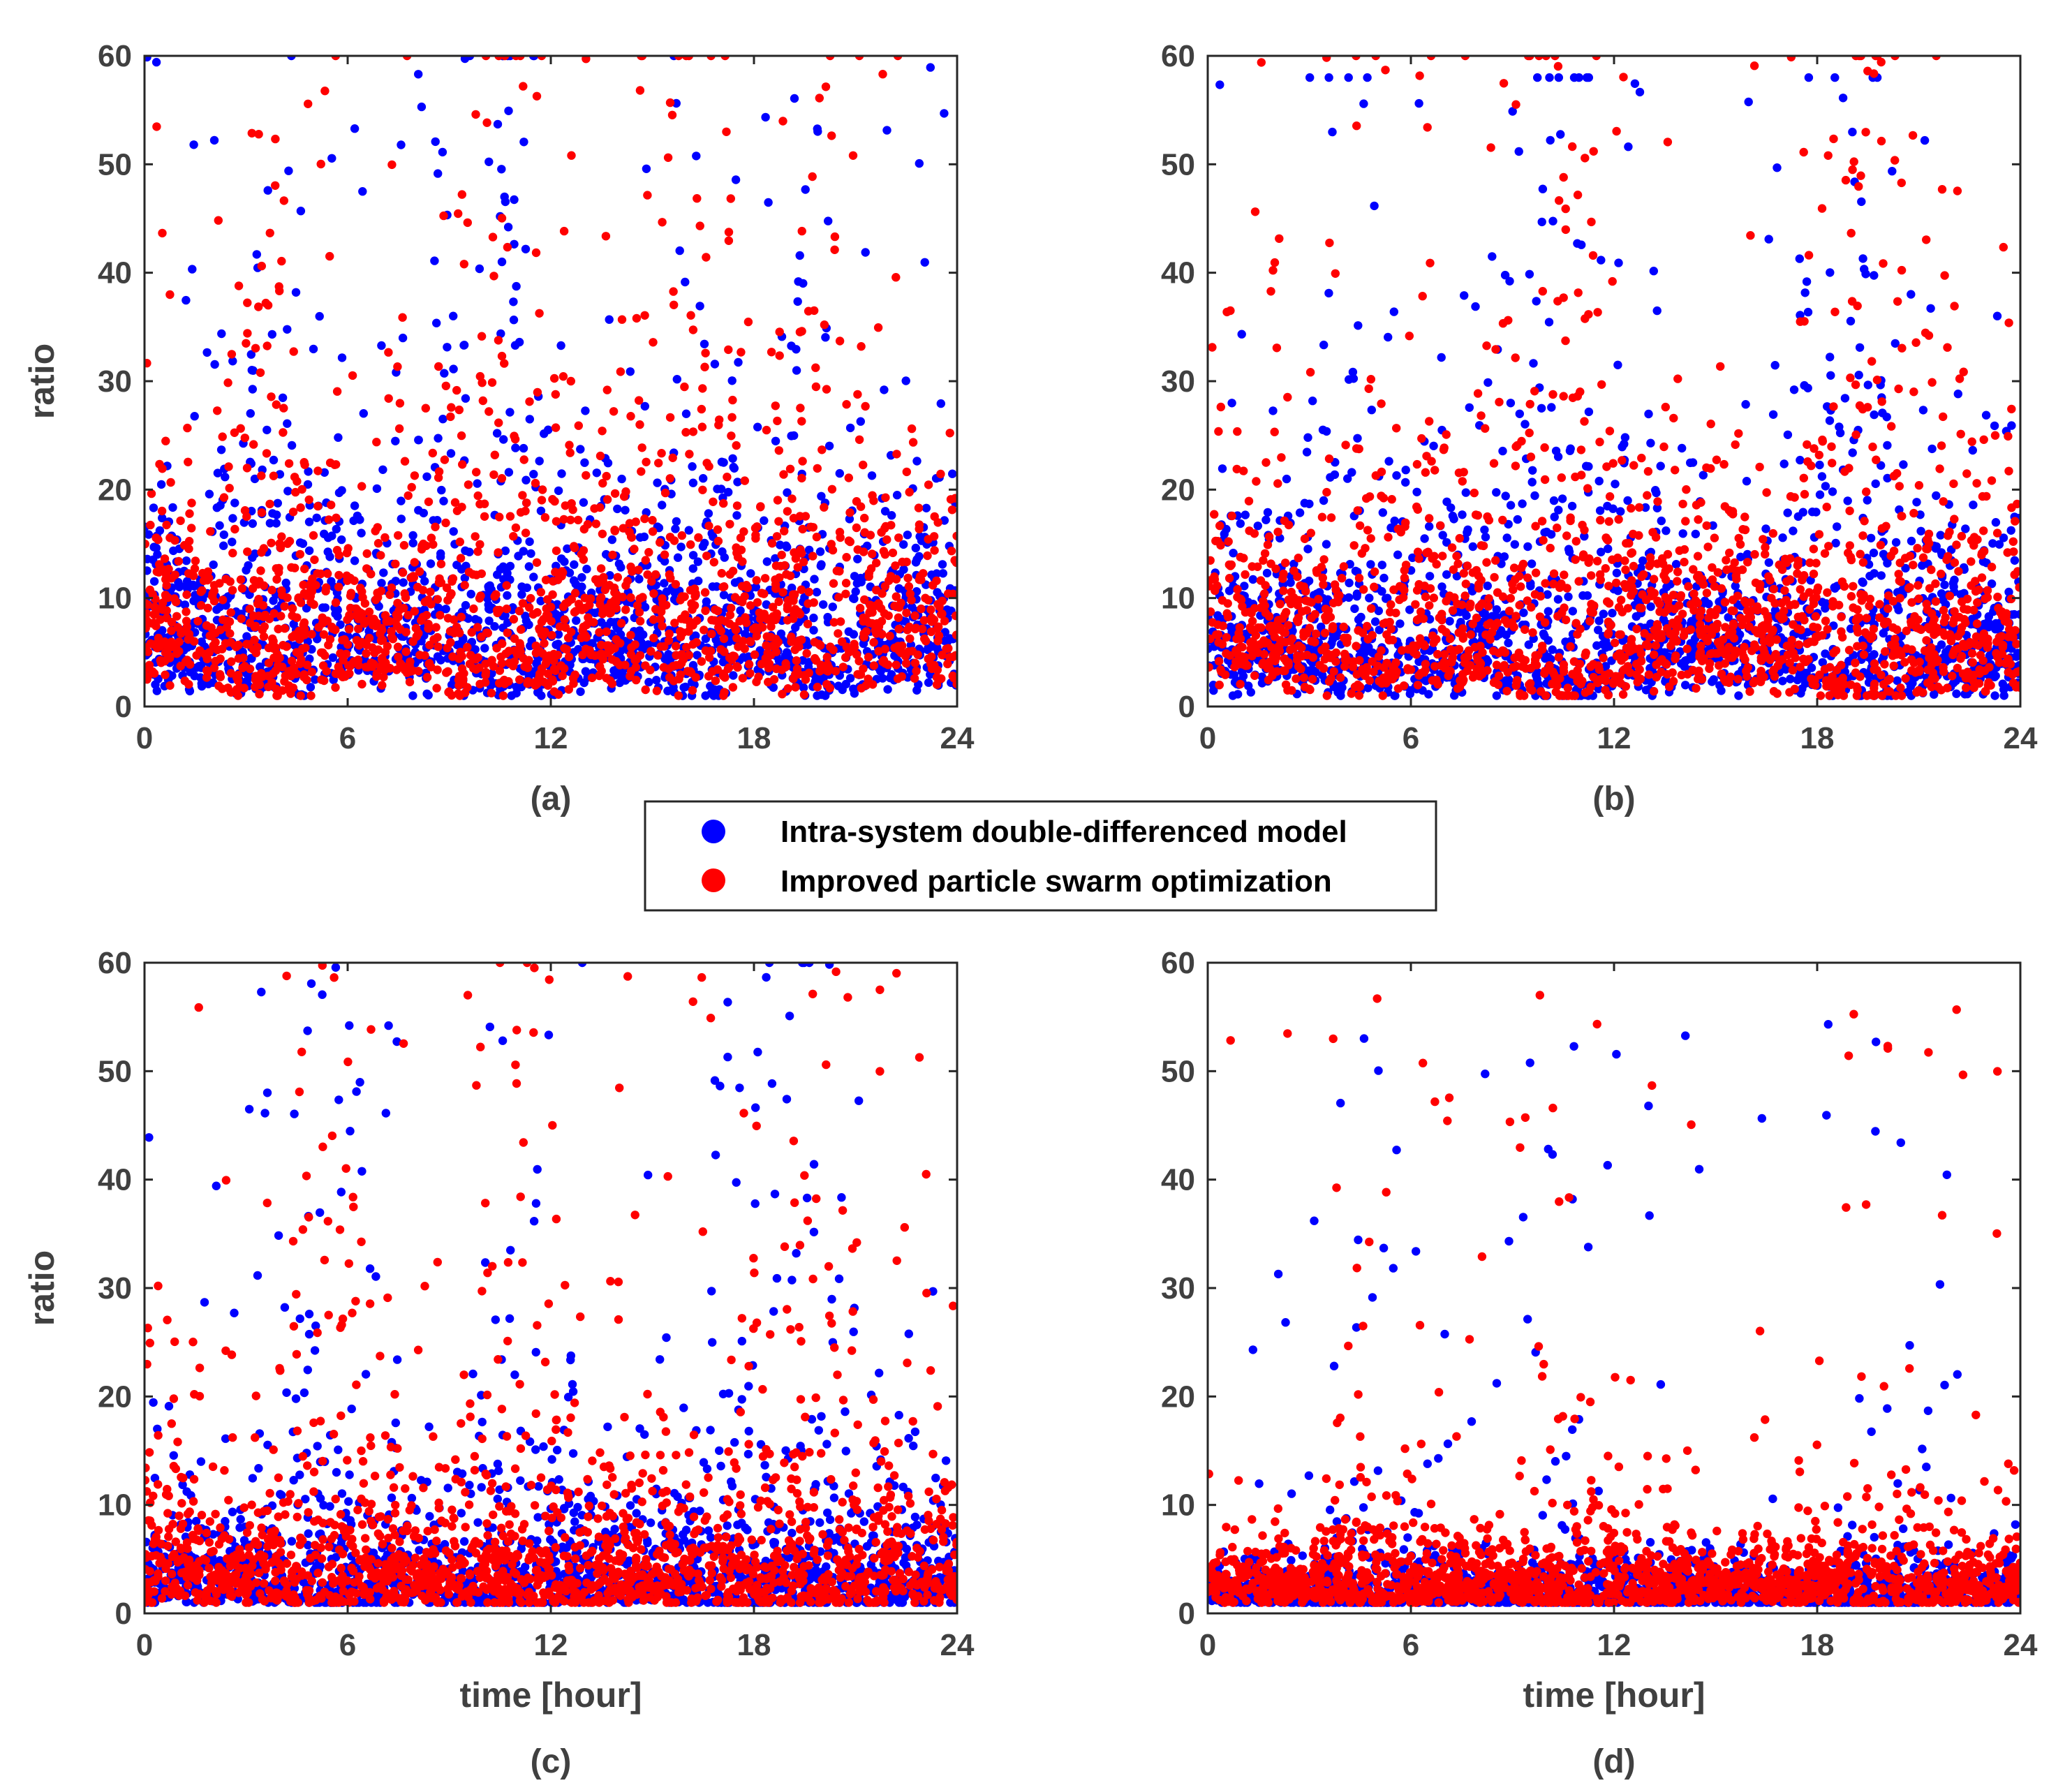 The image size is (2072, 1790). What do you see at coordinates (115, 273) in the screenshot?
I see `y-tick-label: 40` at bounding box center [115, 273].